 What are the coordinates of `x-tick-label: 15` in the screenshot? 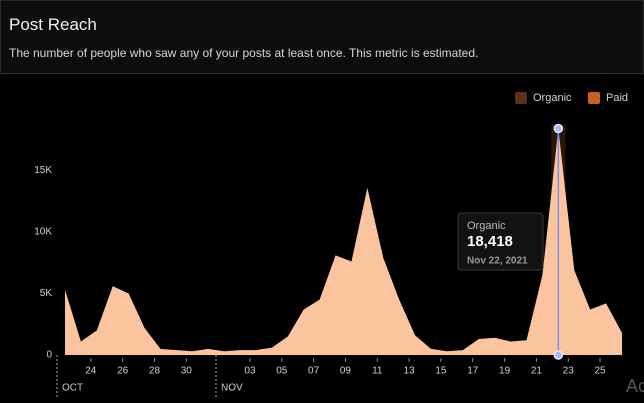 It's located at (441, 371).